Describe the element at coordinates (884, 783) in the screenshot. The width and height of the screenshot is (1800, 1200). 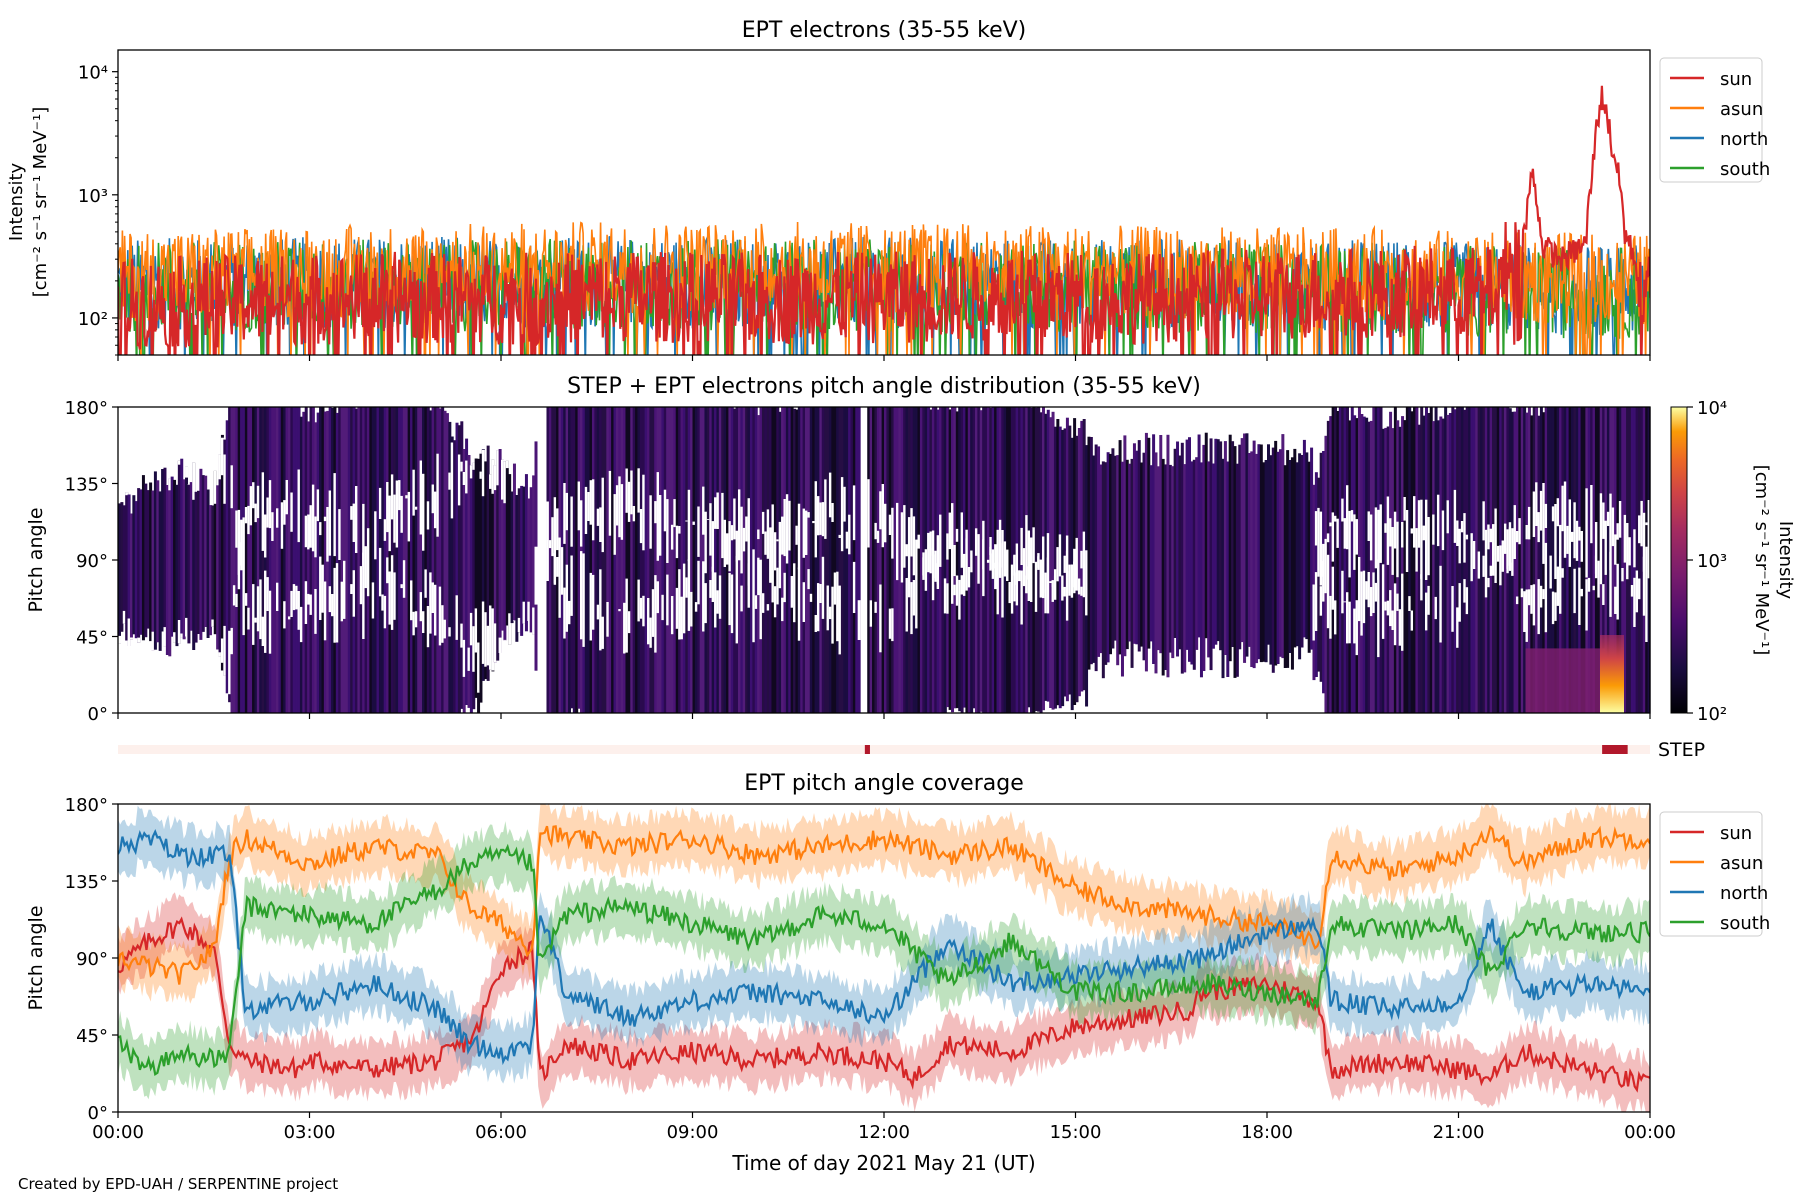
I see `panel3-title: EPT pitch angle coverage` at that location.